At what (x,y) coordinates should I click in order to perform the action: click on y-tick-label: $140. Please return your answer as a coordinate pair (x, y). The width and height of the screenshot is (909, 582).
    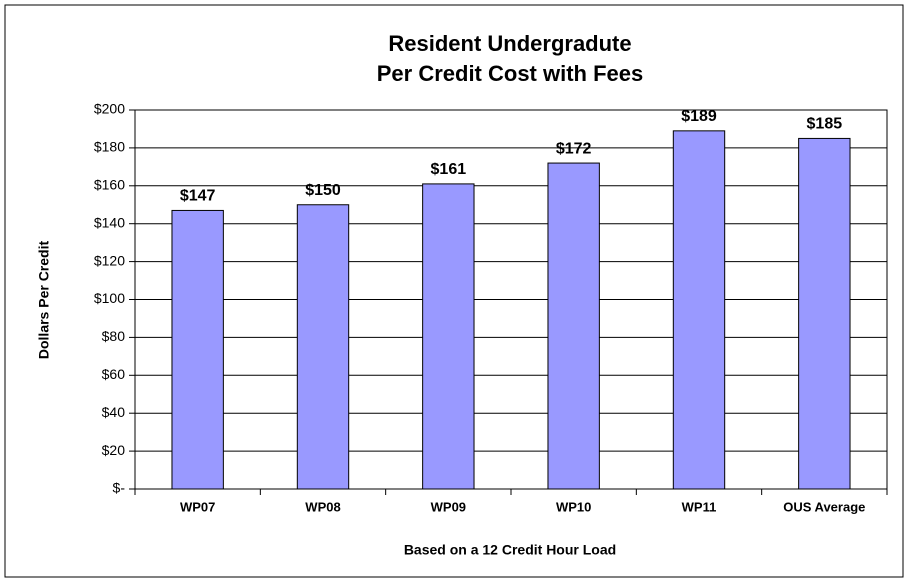
    Looking at the image, I should click on (109, 222).